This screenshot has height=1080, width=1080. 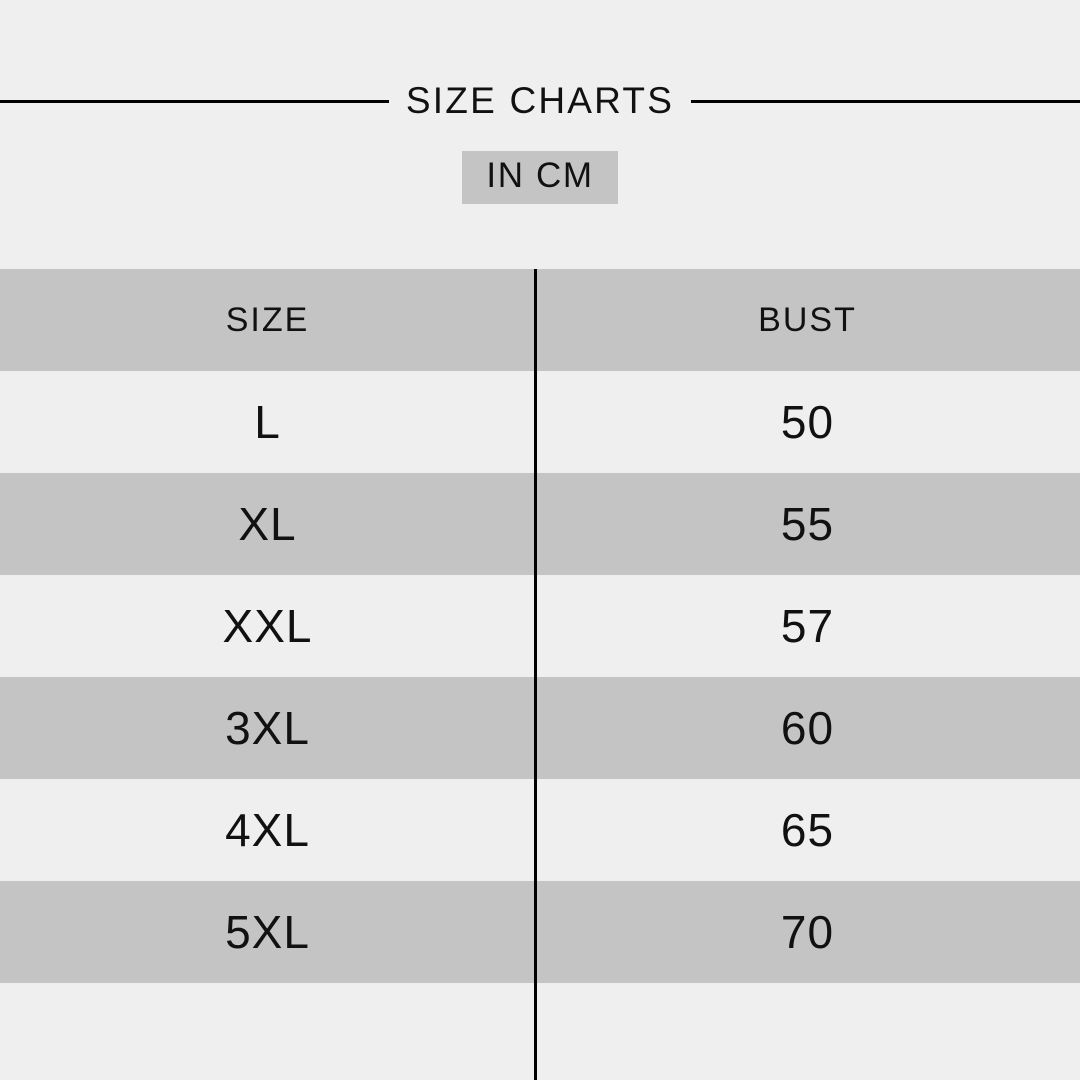 What do you see at coordinates (807, 932) in the screenshot?
I see `cell-bust: 70` at bounding box center [807, 932].